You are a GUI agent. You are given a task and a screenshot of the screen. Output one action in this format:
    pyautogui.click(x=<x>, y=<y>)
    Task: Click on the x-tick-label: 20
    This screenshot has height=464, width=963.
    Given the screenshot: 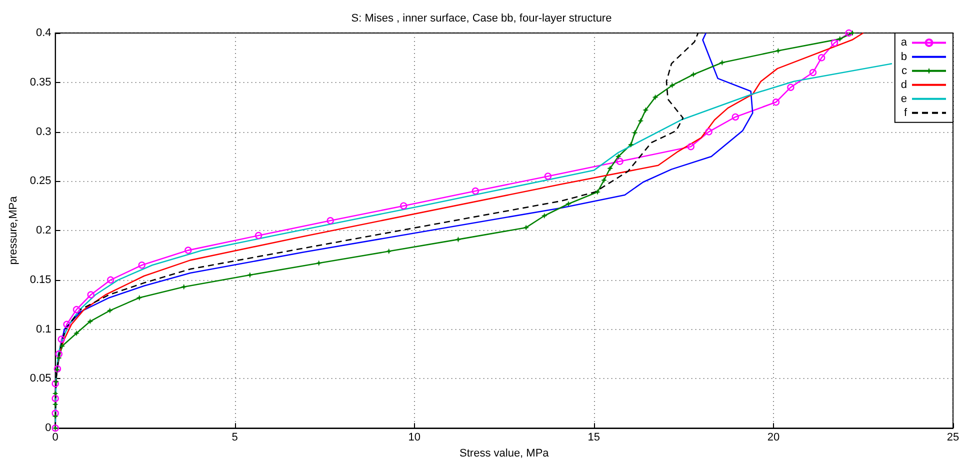 What is the action you would take?
    pyautogui.click(x=773, y=438)
    